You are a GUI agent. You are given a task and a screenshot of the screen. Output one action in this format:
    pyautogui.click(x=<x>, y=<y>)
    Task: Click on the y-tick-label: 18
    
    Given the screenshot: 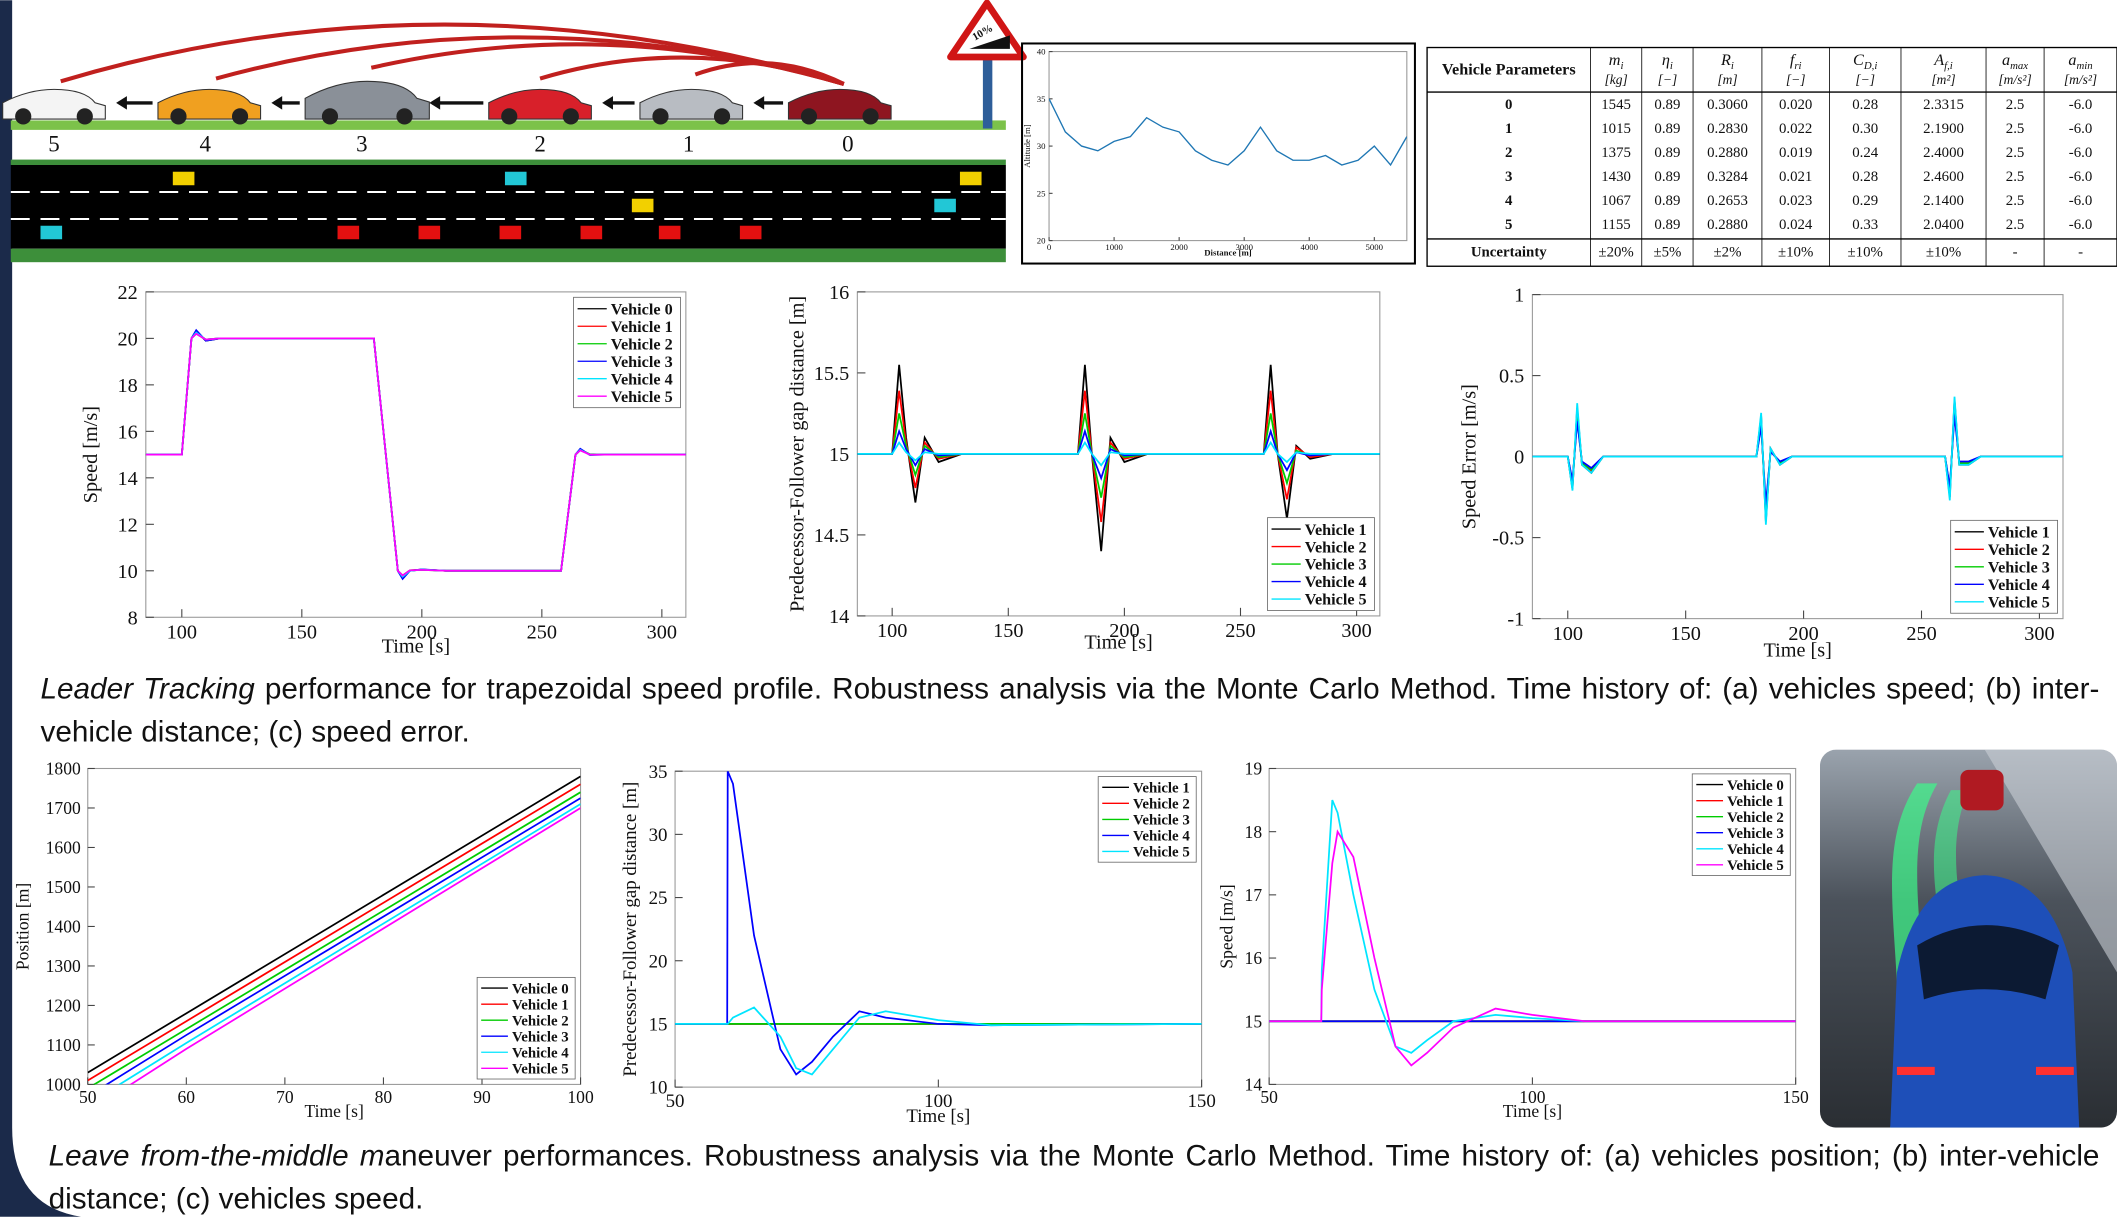 What is the action you would take?
    pyautogui.click(x=127, y=386)
    